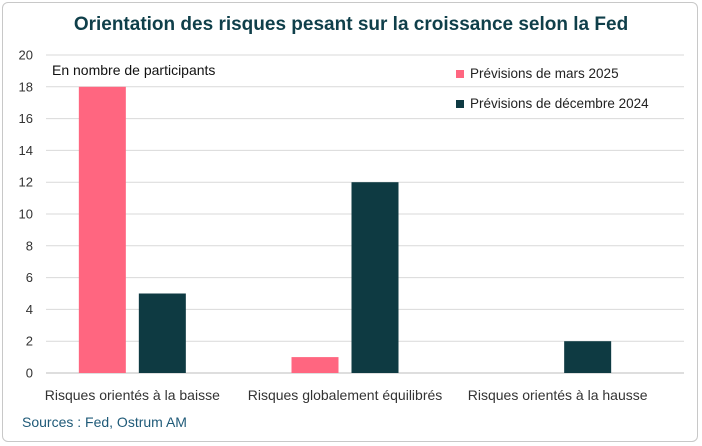 Image resolution: width=702 pixels, height=446 pixels. What do you see at coordinates (544, 73) in the screenshot?
I see `legend-label-march-2025: Prévisions de mars 2025` at bounding box center [544, 73].